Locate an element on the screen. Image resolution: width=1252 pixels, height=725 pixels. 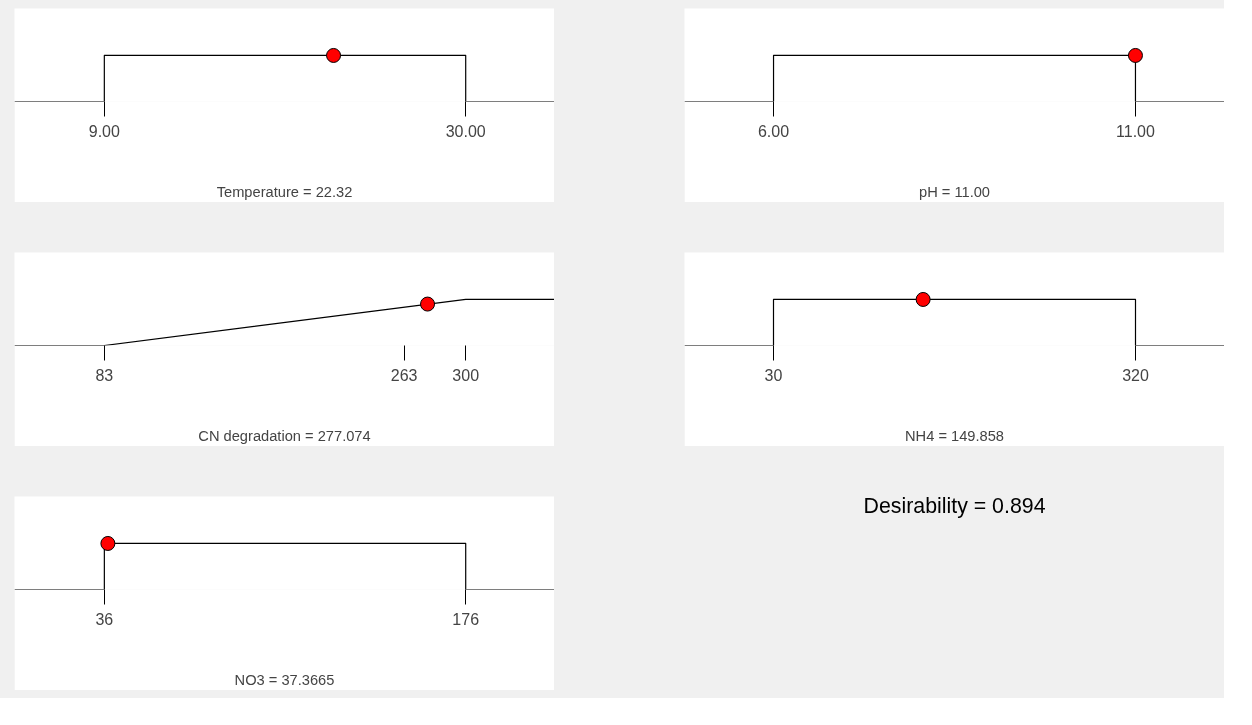
x-tick-label: 36 is located at coordinates (104, 619).